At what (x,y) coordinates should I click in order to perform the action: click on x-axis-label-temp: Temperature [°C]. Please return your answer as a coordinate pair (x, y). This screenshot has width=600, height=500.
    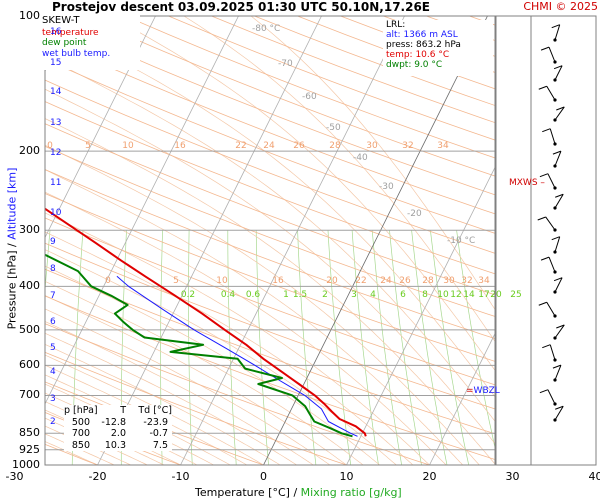
    Looking at the image, I should click on (242, 492).